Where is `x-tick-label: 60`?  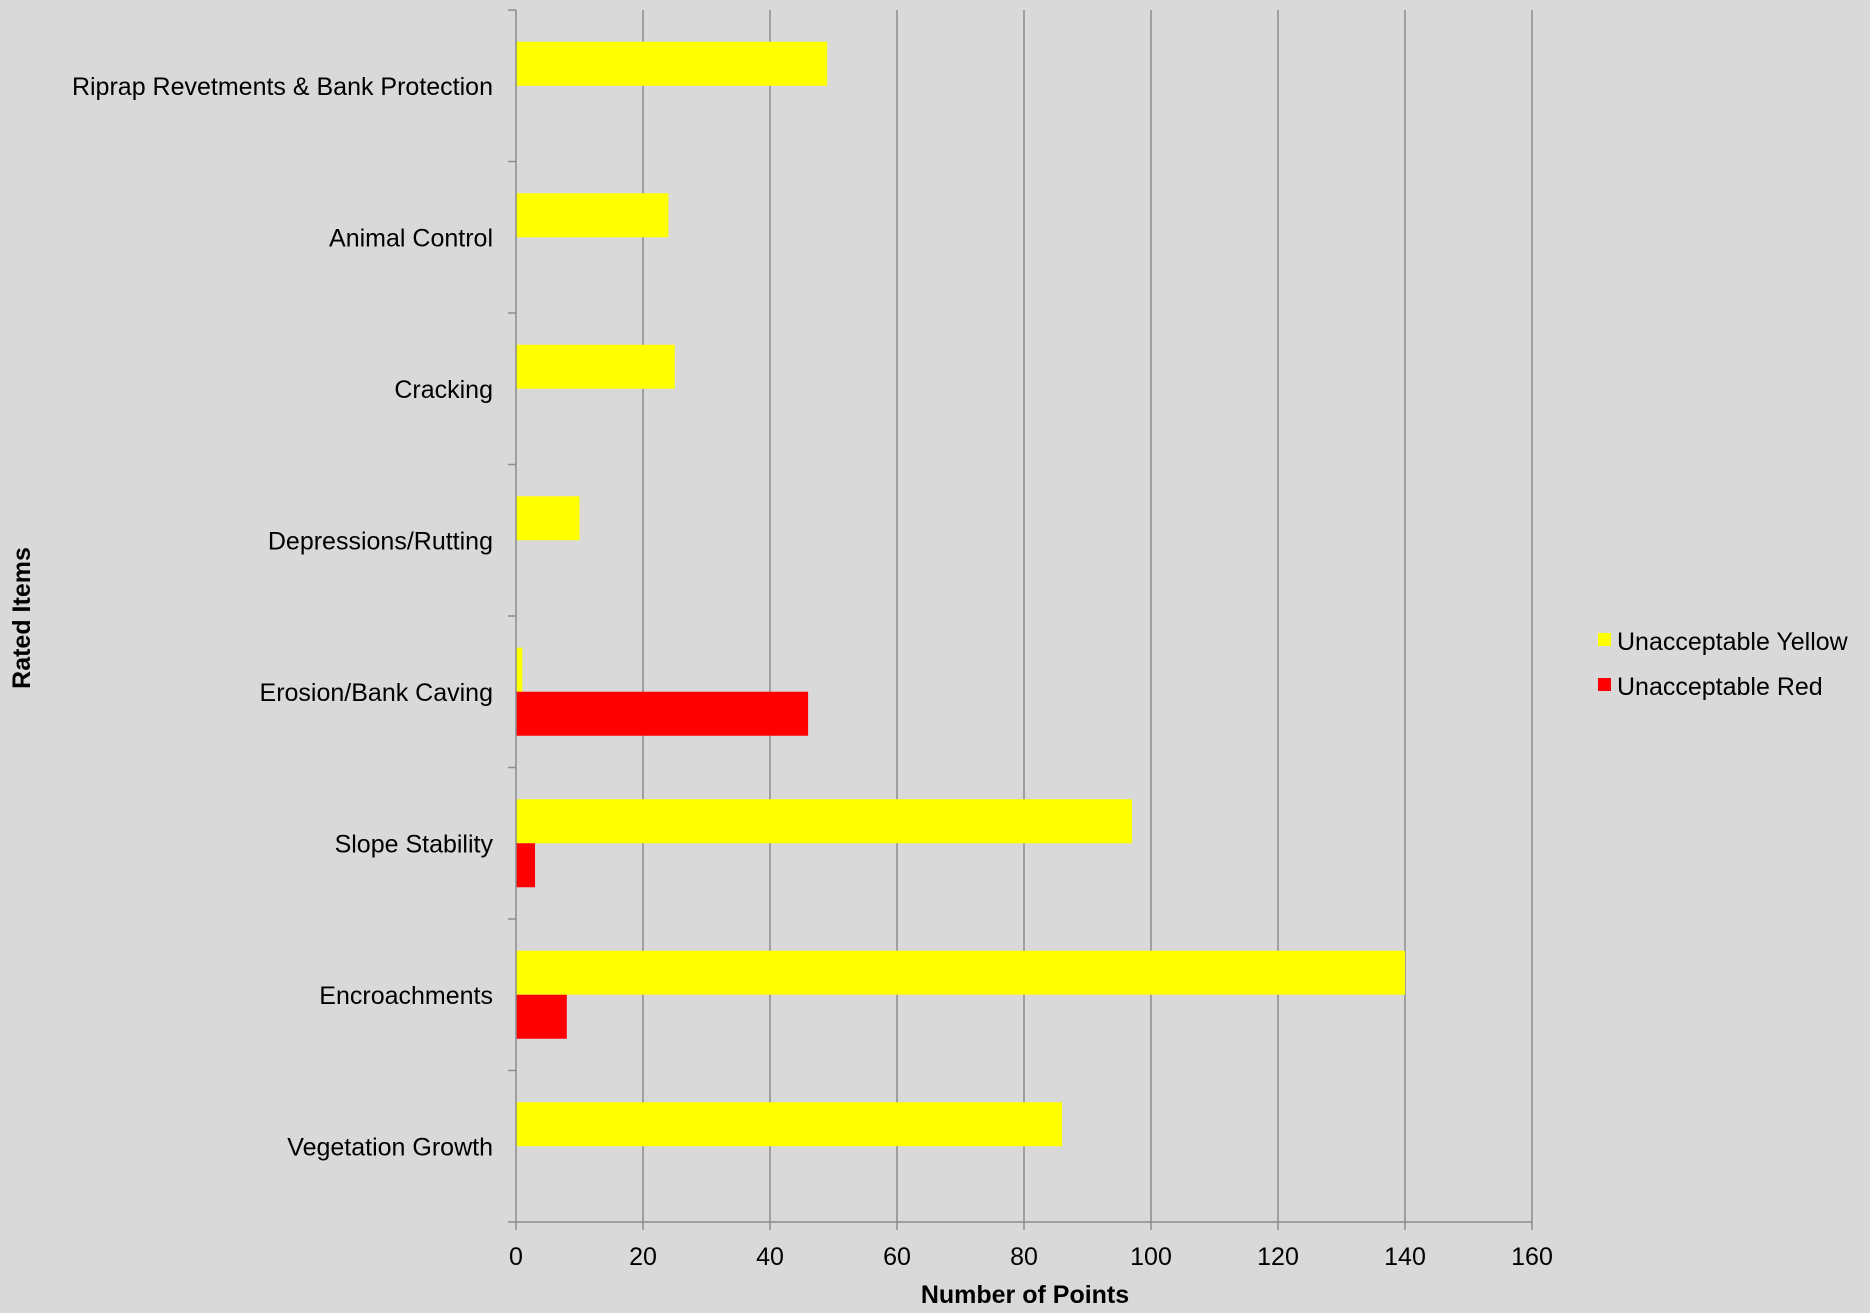 x-tick-label: 60 is located at coordinates (897, 1257).